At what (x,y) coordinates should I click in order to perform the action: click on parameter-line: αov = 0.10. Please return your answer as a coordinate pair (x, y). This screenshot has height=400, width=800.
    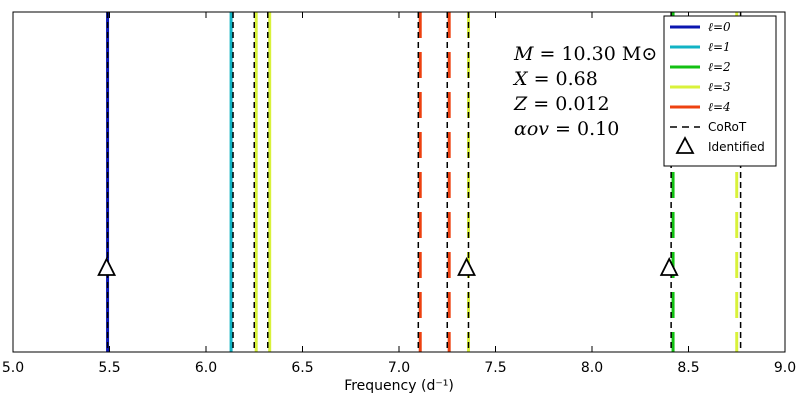
    Looking at the image, I should click on (566, 129).